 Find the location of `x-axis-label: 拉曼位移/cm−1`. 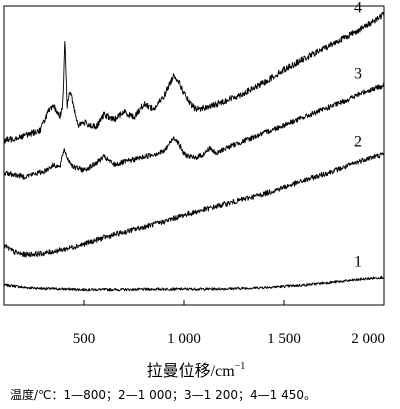

x-axis-label: 拉曼位移/cm−1 is located at coordinates (196, 370).